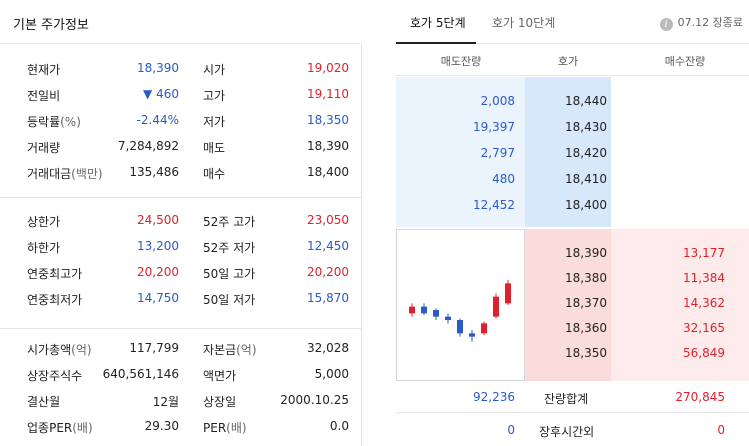  Describe the element at coordinates (230, 350) in the screenshot. I see `info-label: 자본금(억)` at that location.